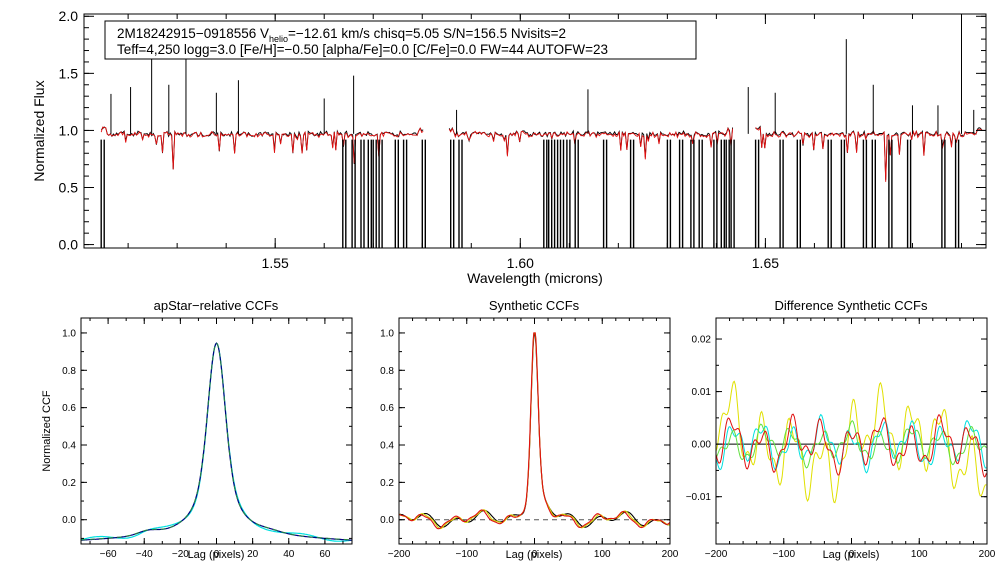 The height and width of the screenshot is (576, 1008). What do you see at coordinates (69, 408) in the screenshot?
I see `apstar-ccf-ytick-label: 0.6` at bounding box center [69, 408].